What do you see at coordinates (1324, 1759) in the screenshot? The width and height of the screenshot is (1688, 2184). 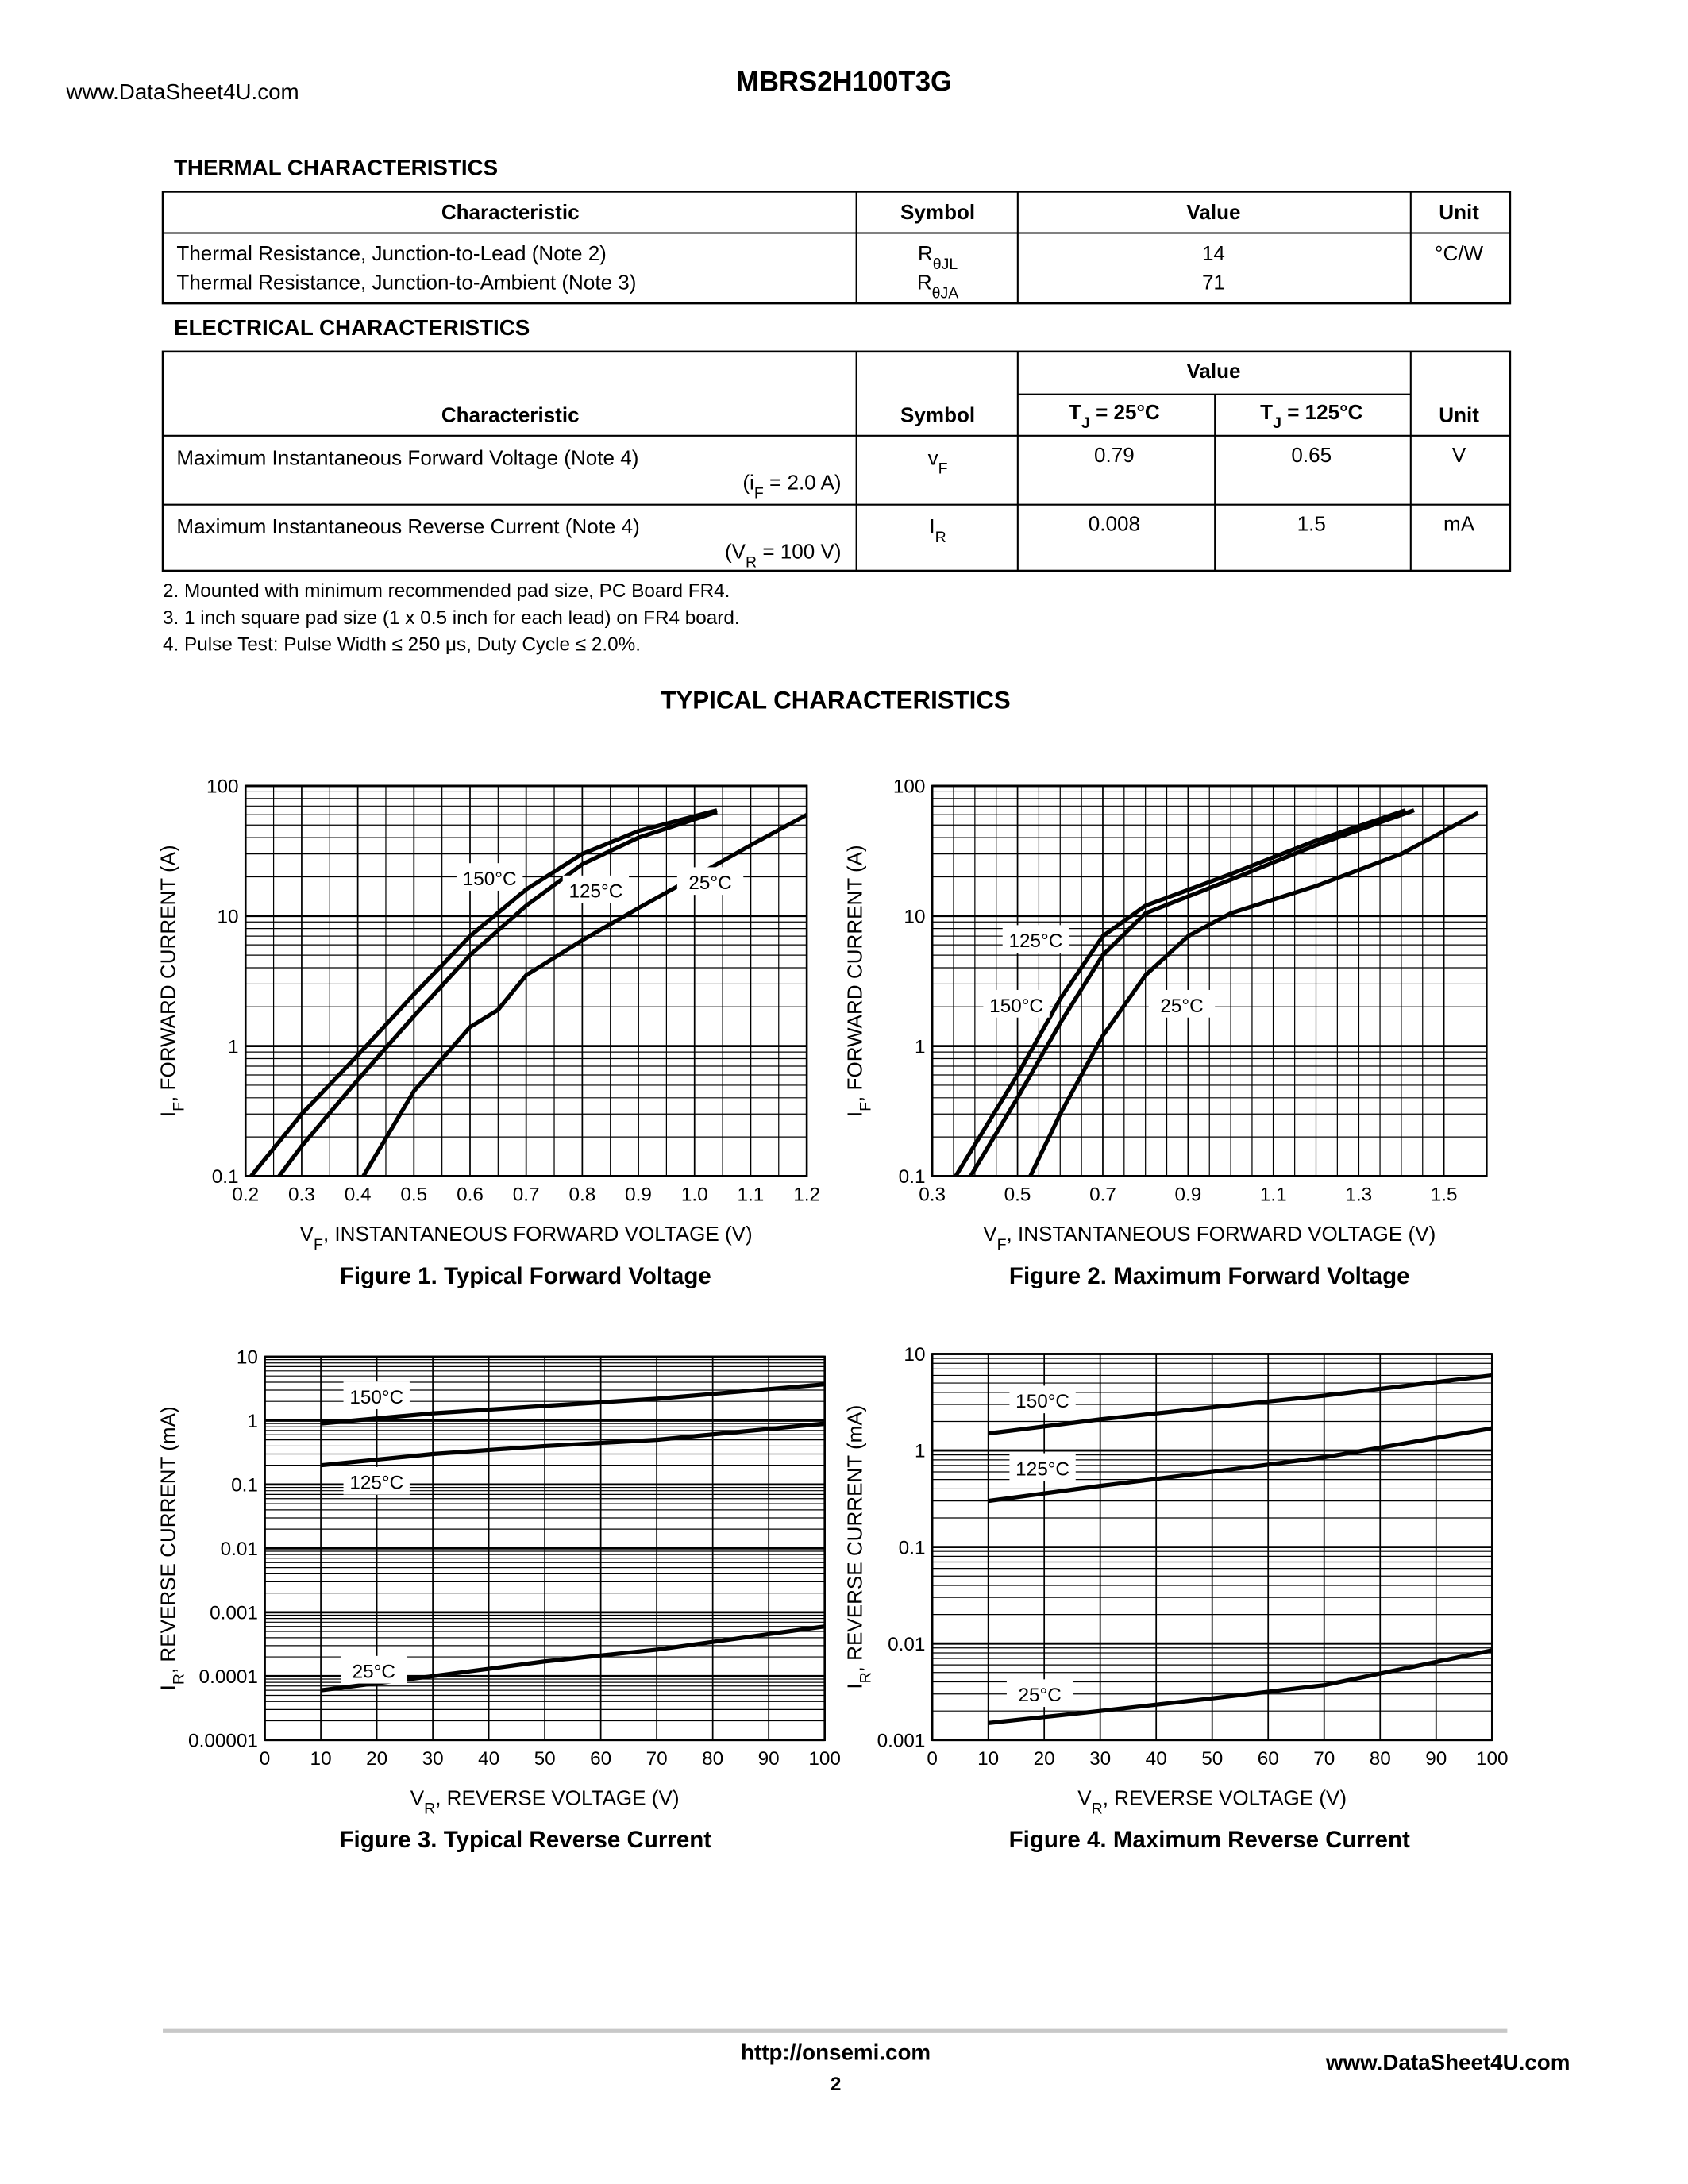 I see `x-tick-label: 70` at bounding box center [1324, 1759].